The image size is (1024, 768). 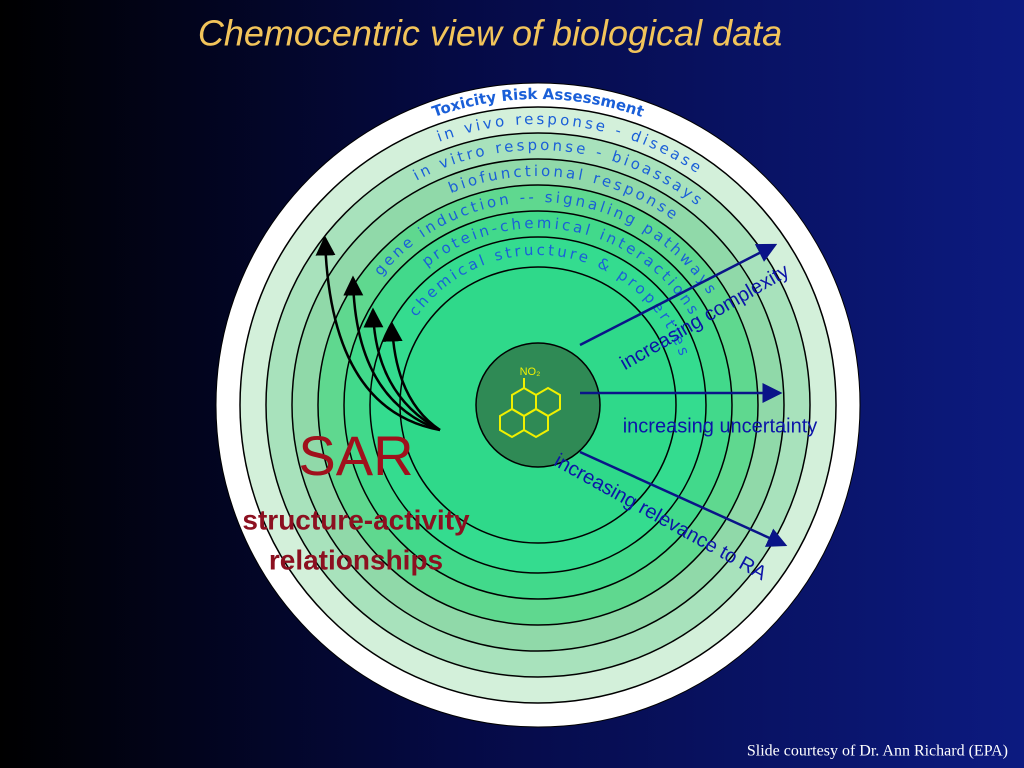 What do you see at coordinates (356, 519) in the screenshot?
I see `sar-subtitle: structure-activity` at bounding box center [356, 519].